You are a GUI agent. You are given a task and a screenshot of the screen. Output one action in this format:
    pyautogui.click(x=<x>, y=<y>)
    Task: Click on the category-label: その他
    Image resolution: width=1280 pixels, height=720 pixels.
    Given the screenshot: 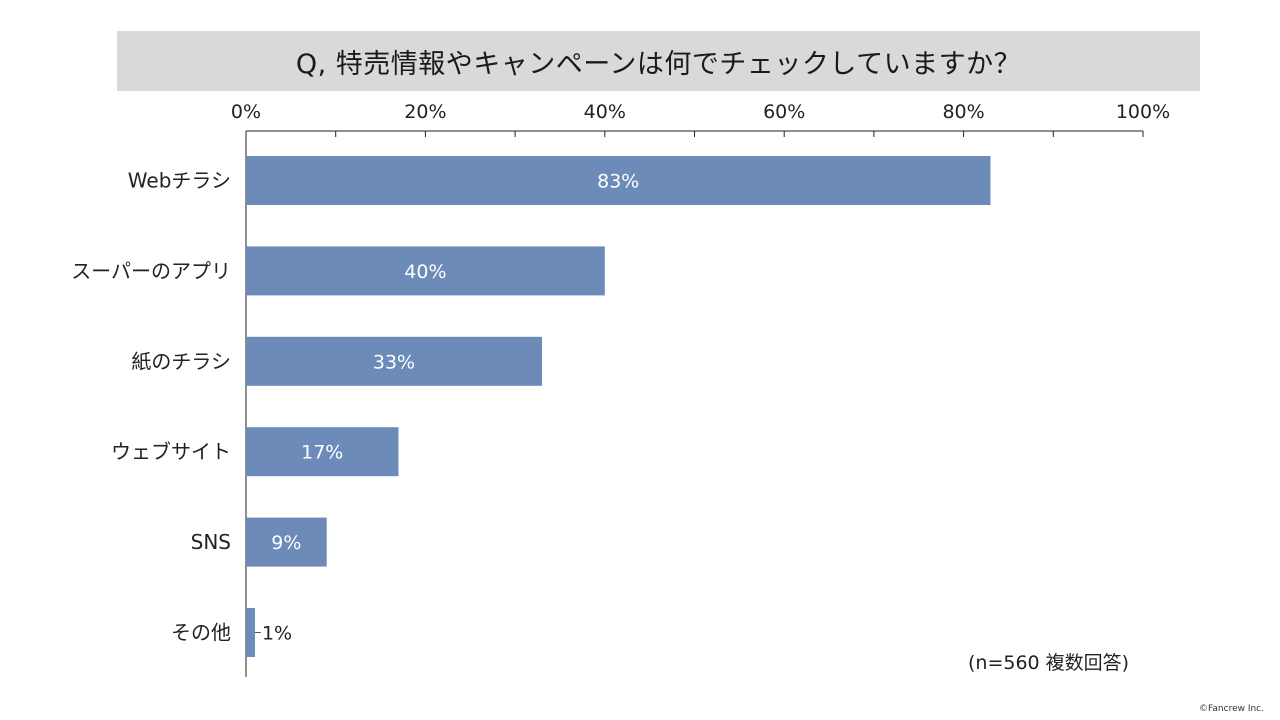 What is the action you would take?
    pyautogui.click(x=201, y=633)
    